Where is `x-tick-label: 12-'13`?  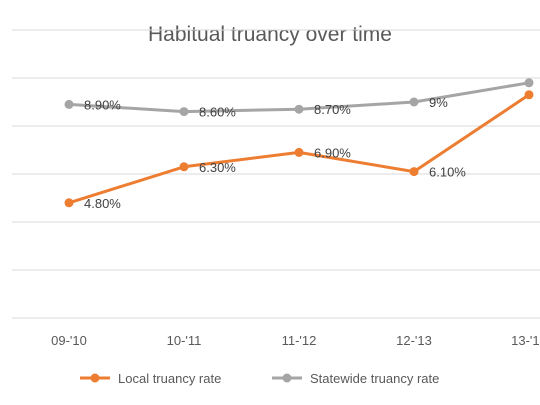
x-tick-label: 12-'13 is located at coordinates (414, 340).